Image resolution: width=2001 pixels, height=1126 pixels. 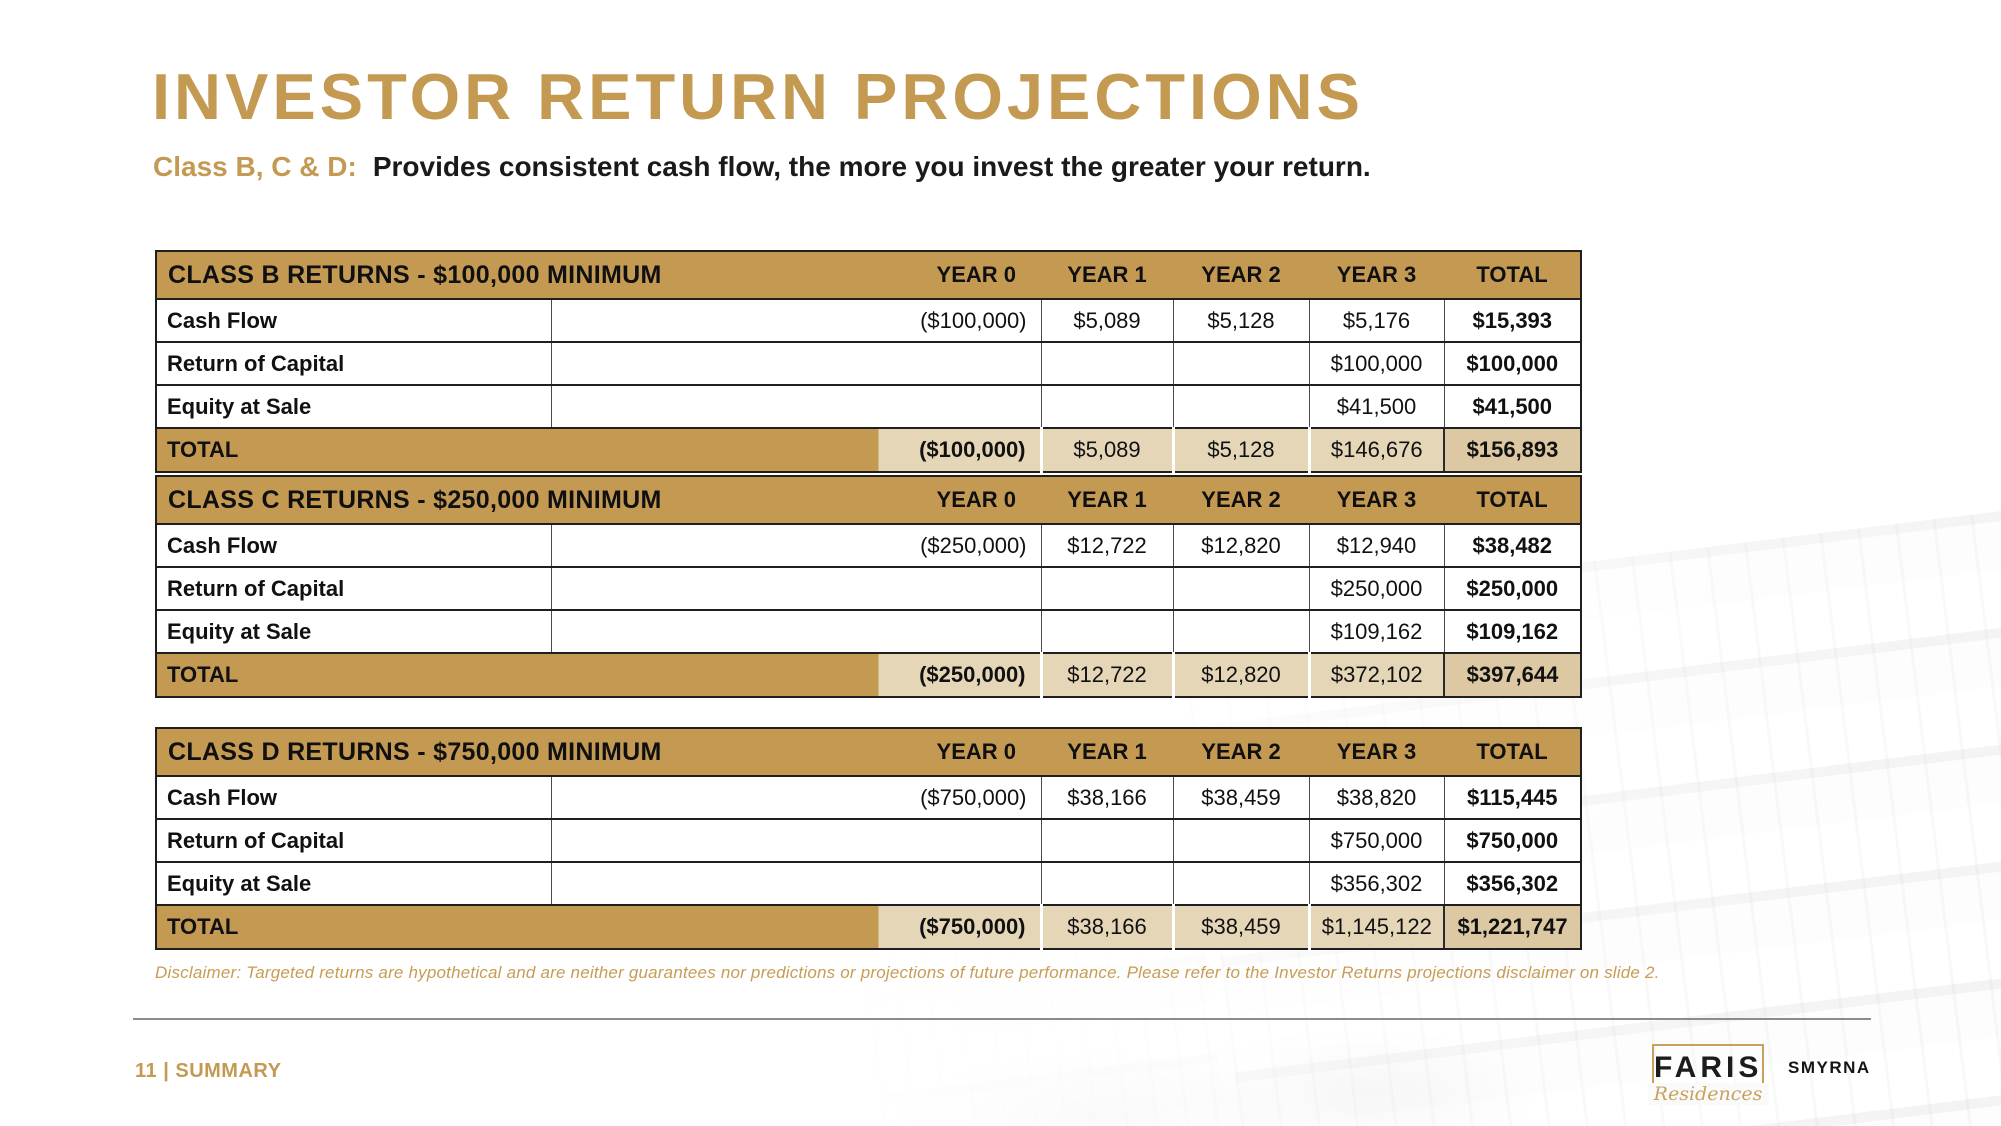 What do you see at coordinates (1512, 631) in the screenshot?
I see `cell-total: $109,162` at bounding box center [1512, 631].